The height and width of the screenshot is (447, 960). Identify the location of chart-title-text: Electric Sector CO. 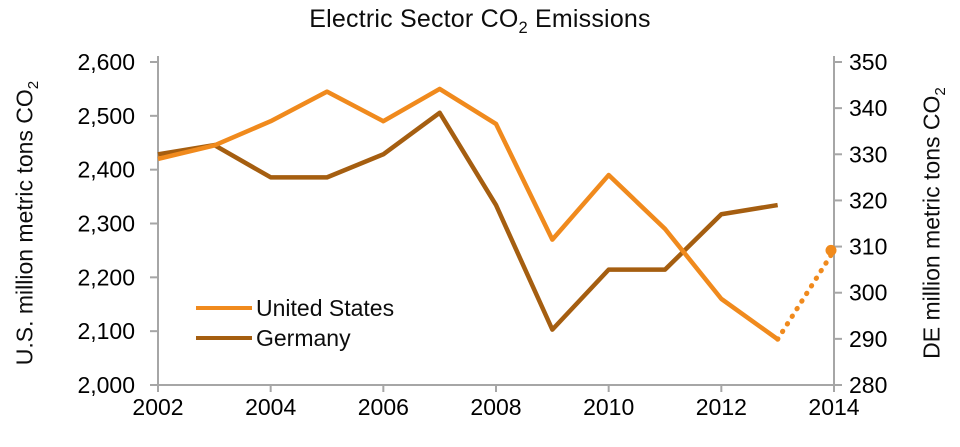
(414, 19).